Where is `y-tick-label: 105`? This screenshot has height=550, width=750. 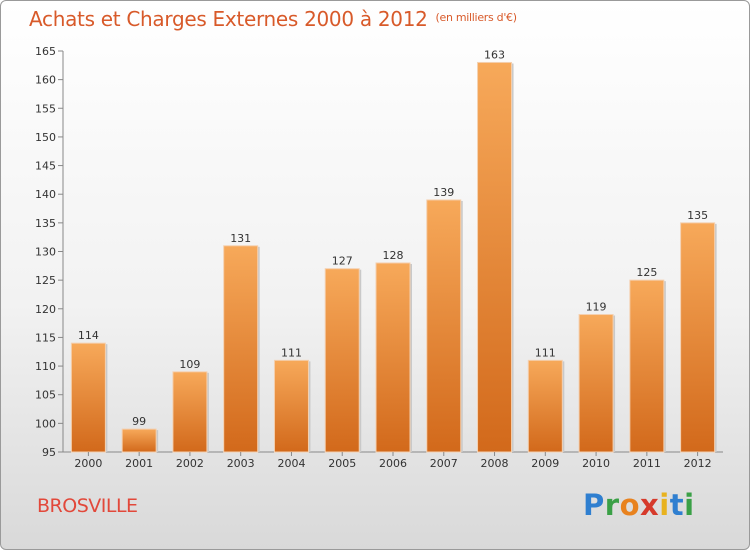
y-tick-label: 105 is located at coordinates (45, 395).